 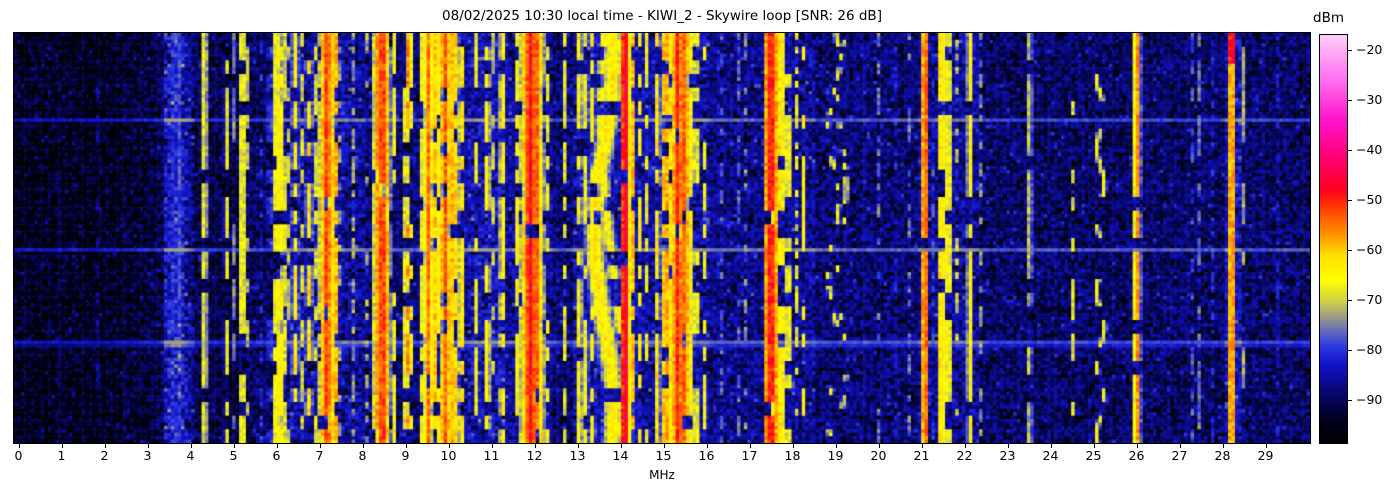 What do you see at coordinates (1093, 455) in the screenshot?
I see `x-axis-tick-label: 25` at bounding box center [1093, 455].